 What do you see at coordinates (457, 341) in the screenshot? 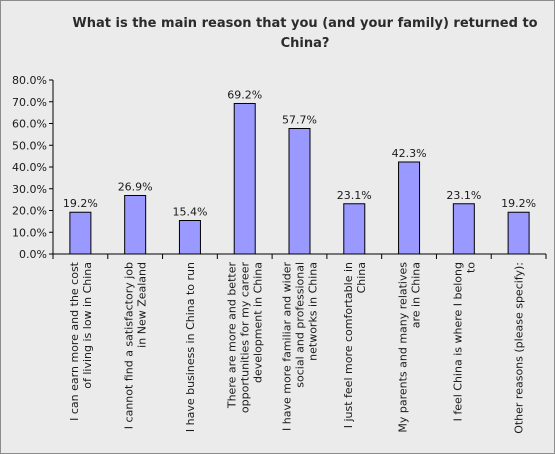
I see `category-label-line: I feel China is where I belong` at bounding box center [457, 341].